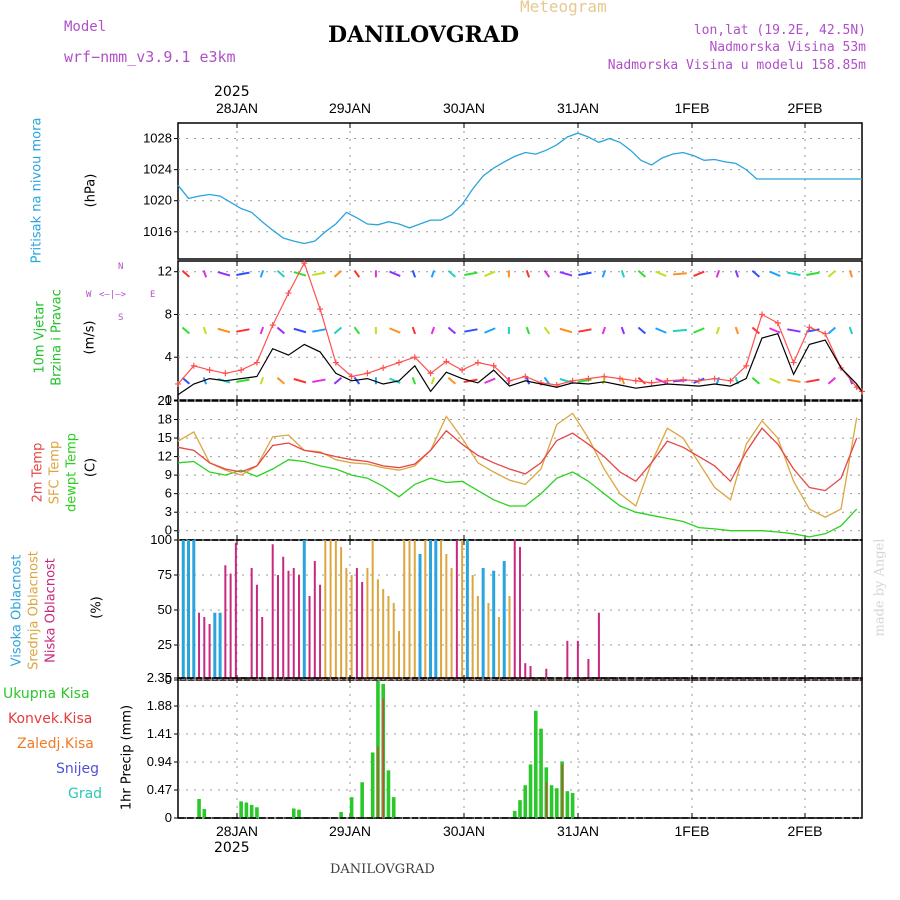 The height and width of the screenshot is (900, 900). What do you see at coordinates (578, 108) in the screenshot?
I see `top-day-label: 31JAN` at bounding box center [578, 108].